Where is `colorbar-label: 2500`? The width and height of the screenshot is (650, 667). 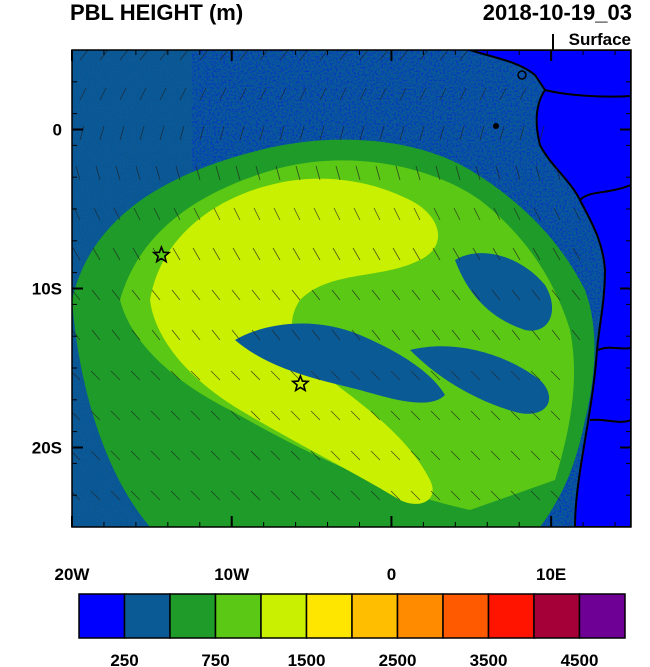 colorbar-label: 2500 is located at coordinates (398, 659).